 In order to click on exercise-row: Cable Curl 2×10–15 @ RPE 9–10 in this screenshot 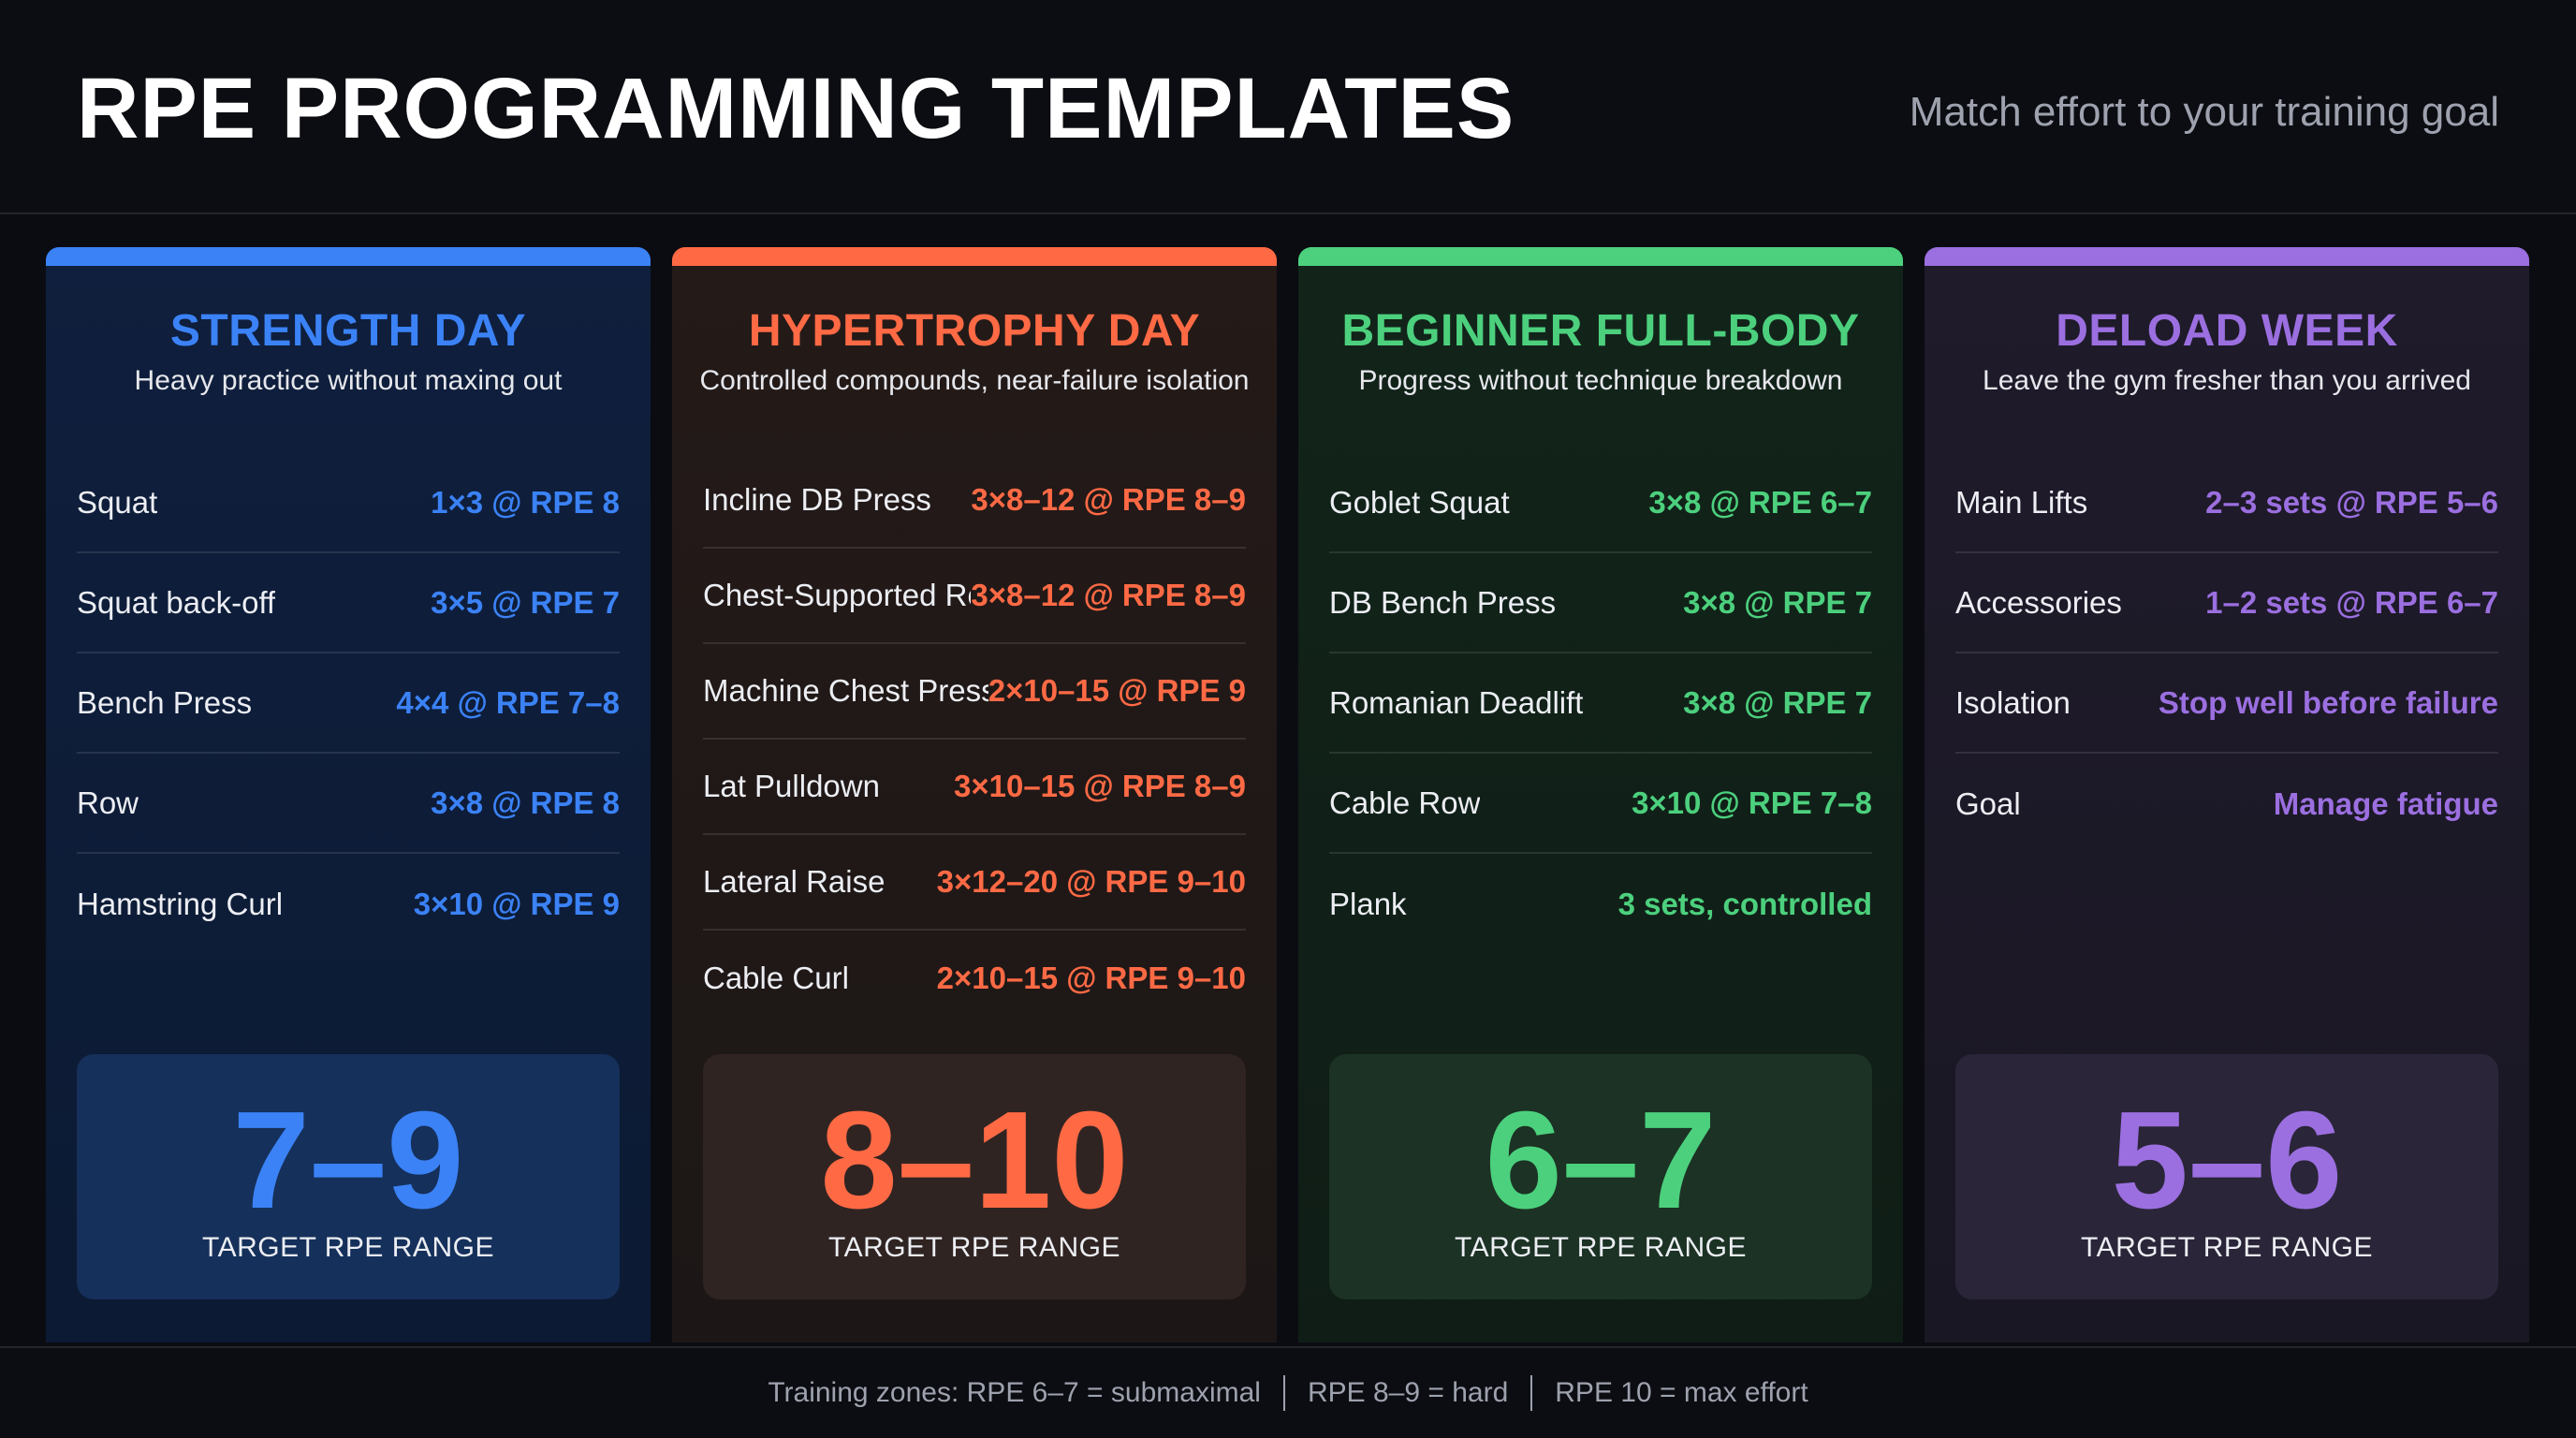, I will do `click(974, 978)`.